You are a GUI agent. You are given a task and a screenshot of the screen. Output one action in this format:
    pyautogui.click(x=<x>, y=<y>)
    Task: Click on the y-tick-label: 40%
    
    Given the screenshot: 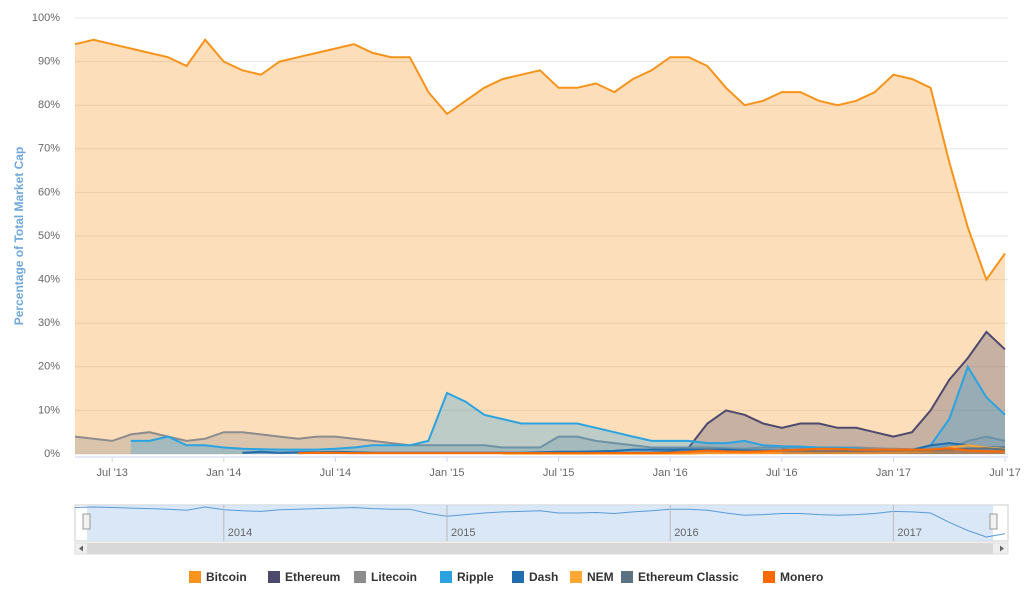 What is the action you would take?
    pyautogui.click(x=49, y=280)
    